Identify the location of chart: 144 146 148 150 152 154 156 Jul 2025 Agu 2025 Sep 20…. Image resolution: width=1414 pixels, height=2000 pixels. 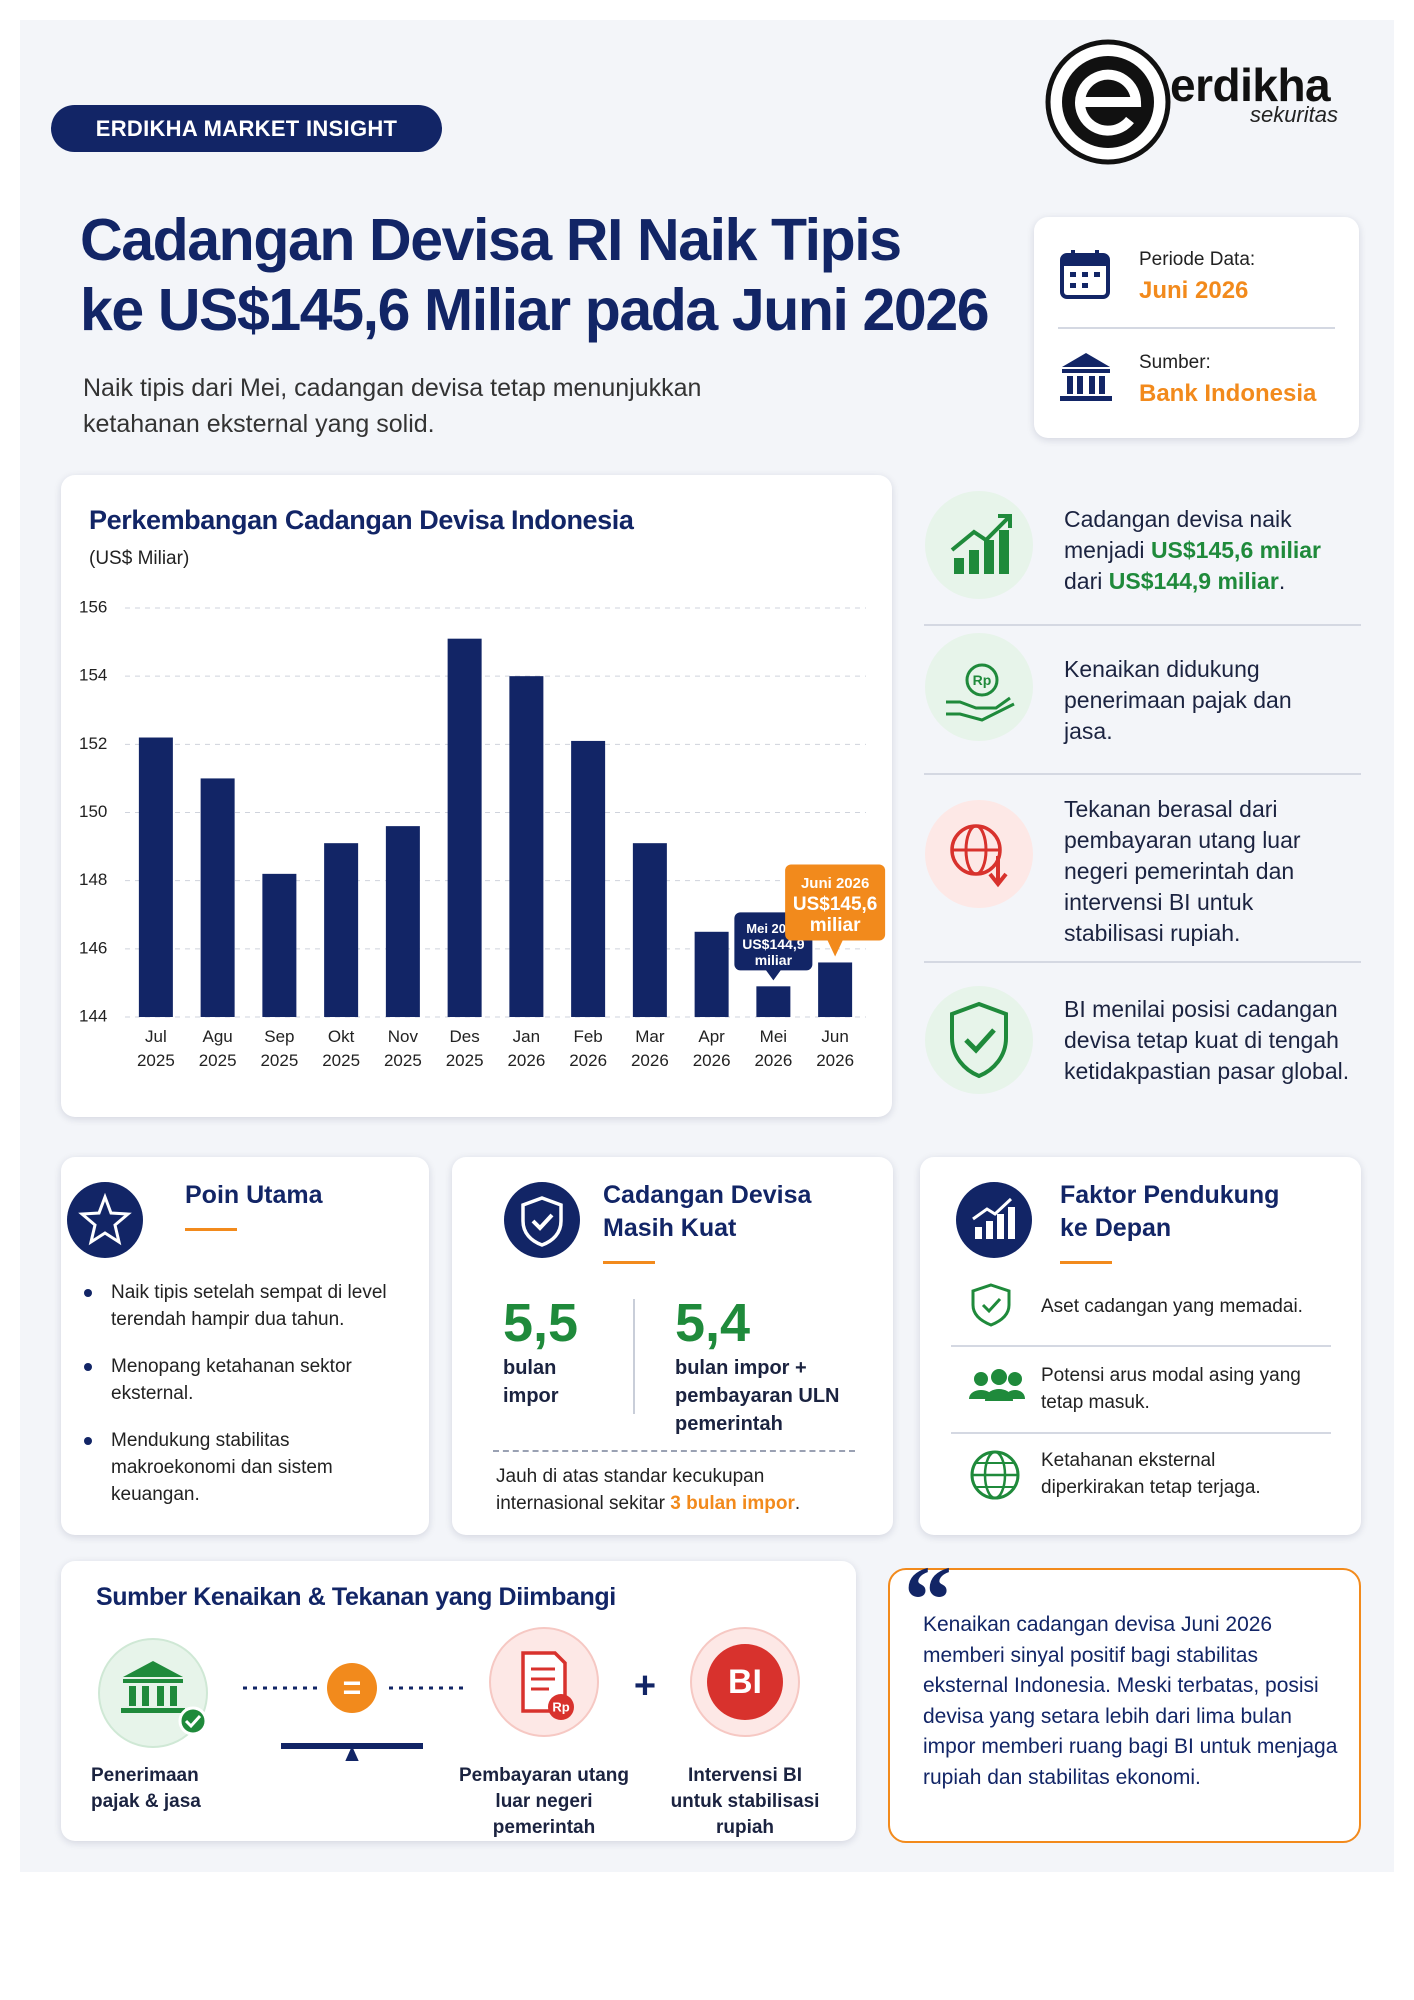
(482, 833).